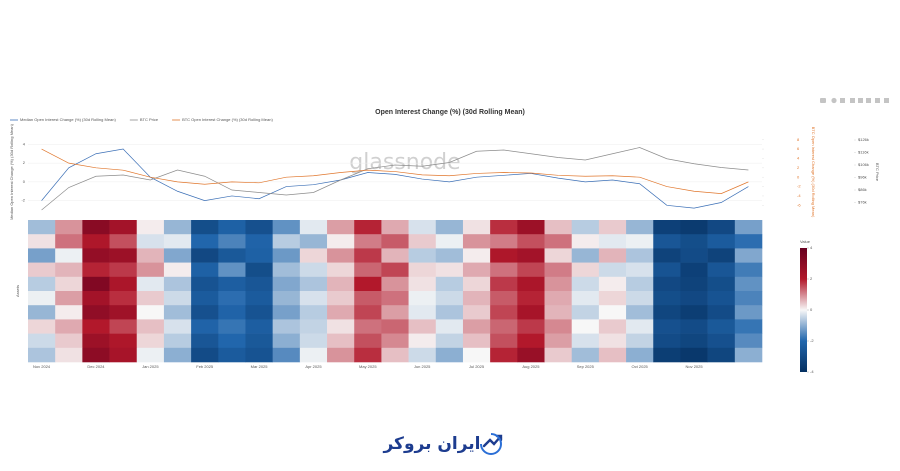 The width and height of the screenshot is (900, 471). I want to click on footer-brand: ایران بروکر, so click(431, 444).